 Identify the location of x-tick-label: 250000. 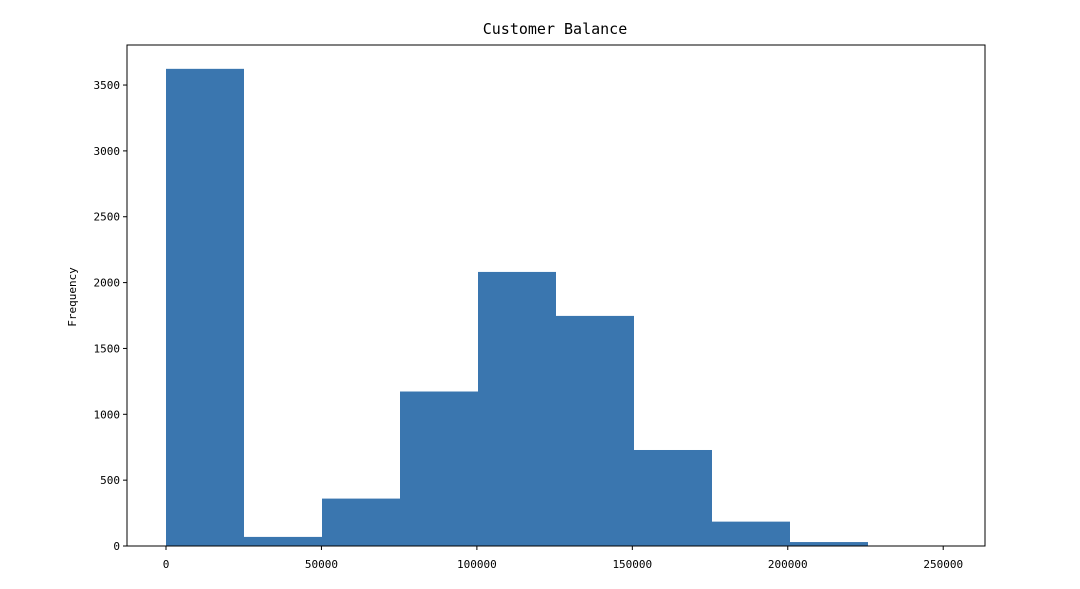
(943, 564).